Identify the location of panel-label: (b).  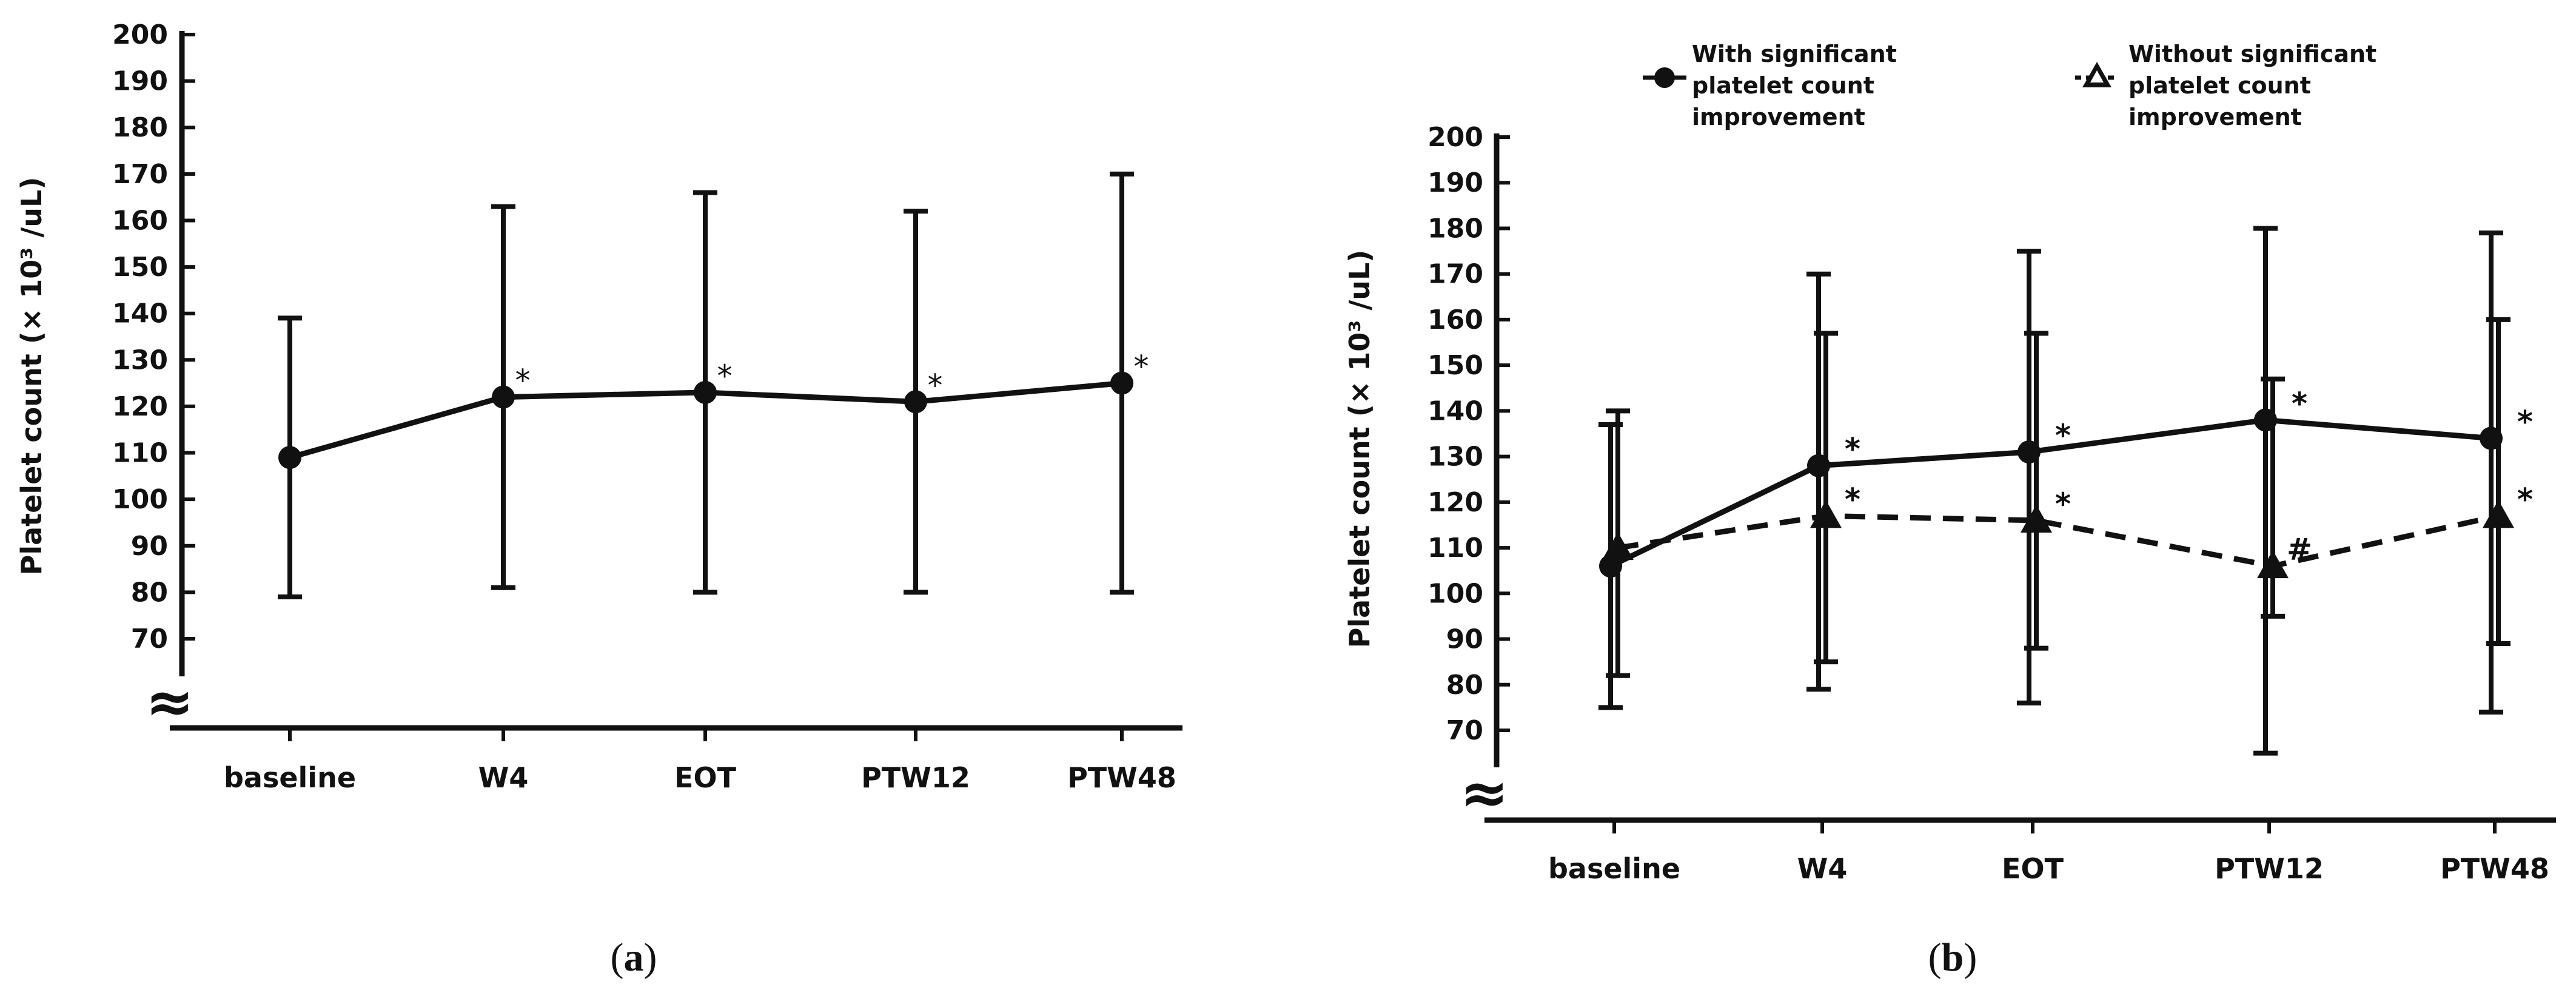
(1953, 957).